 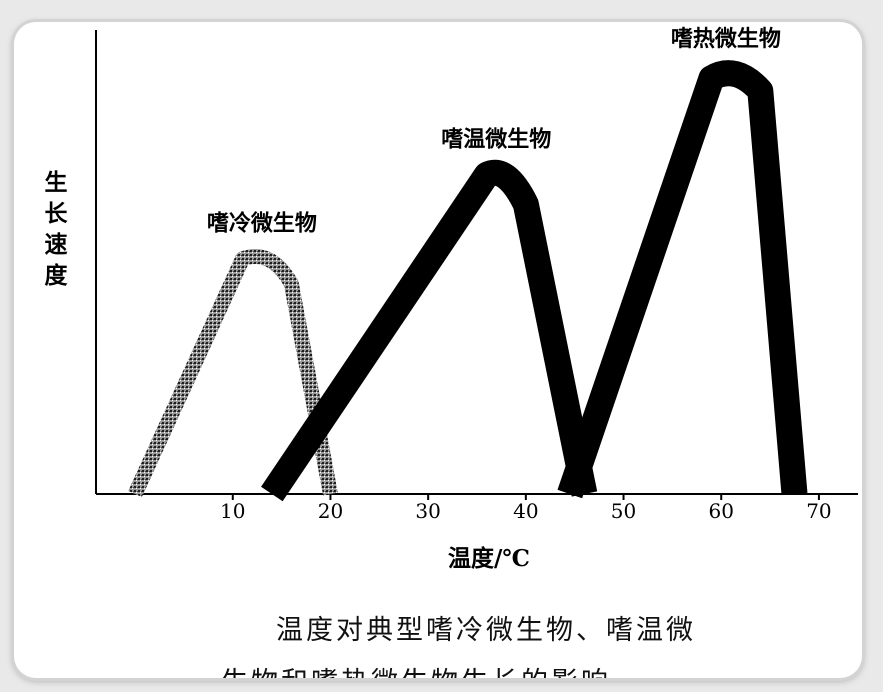 What do you see at coordinates (489, 558) in the screenshot?
I see `x-axis-label: 温度/℃` at bounding box center [489, 558].